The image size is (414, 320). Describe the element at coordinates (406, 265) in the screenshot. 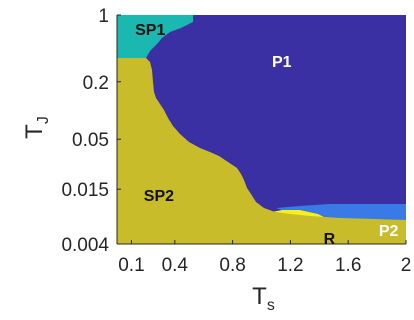

I see `x-tick-label: 2` at that location.